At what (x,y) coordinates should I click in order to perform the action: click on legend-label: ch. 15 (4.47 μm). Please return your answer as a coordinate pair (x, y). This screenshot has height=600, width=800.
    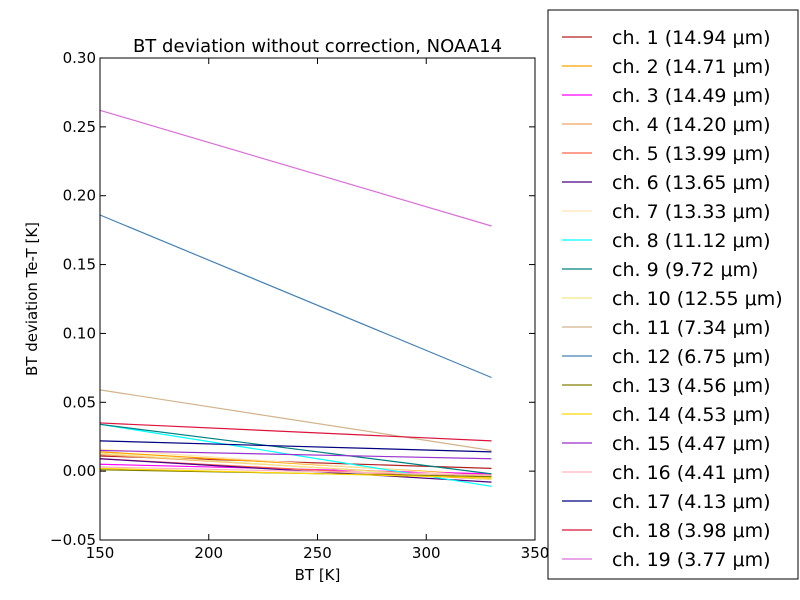
    Looking at the image, I should click on (691, 444).